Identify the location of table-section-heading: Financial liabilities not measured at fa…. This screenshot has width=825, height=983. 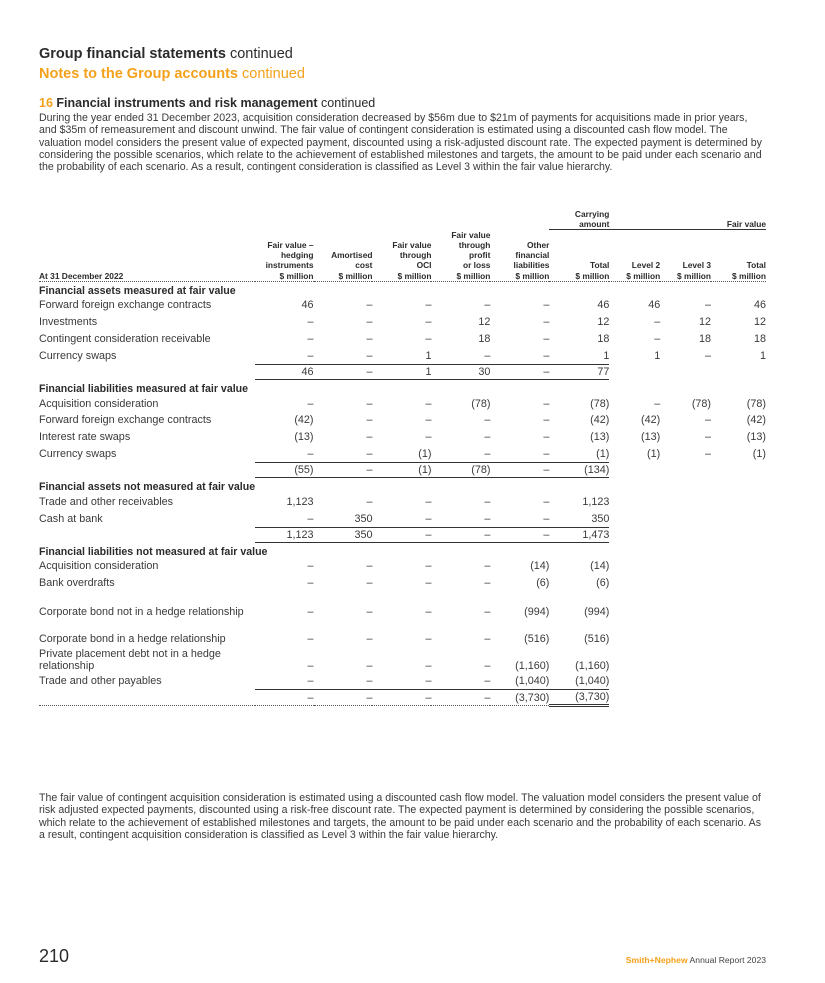
(153, 551).